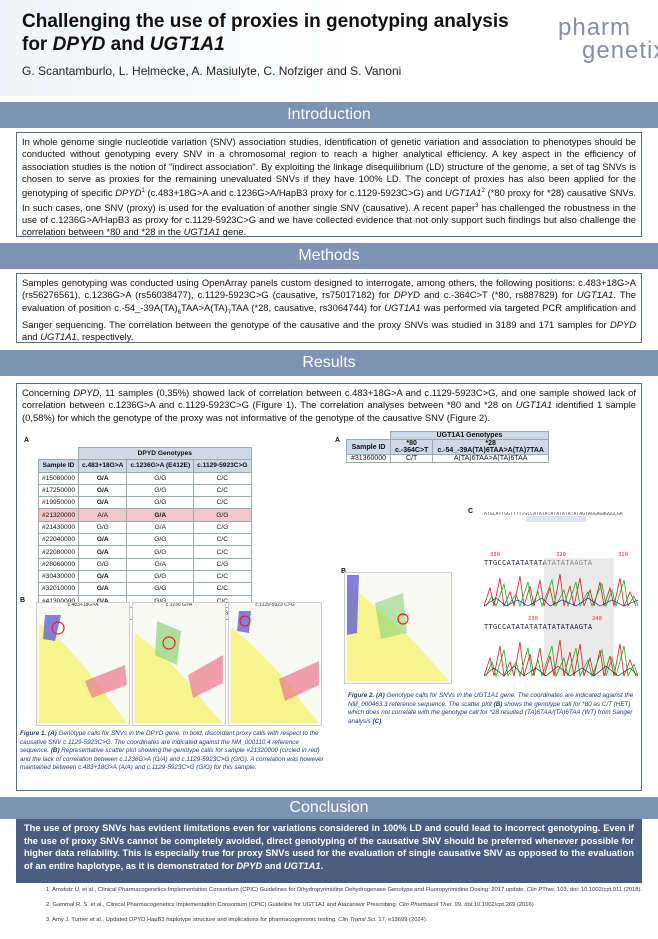 This screenshot has width=658, height=939. Describe the element at coordinates (58, 552) in the screenshot. I see `table-cell: #22080000` at that location.